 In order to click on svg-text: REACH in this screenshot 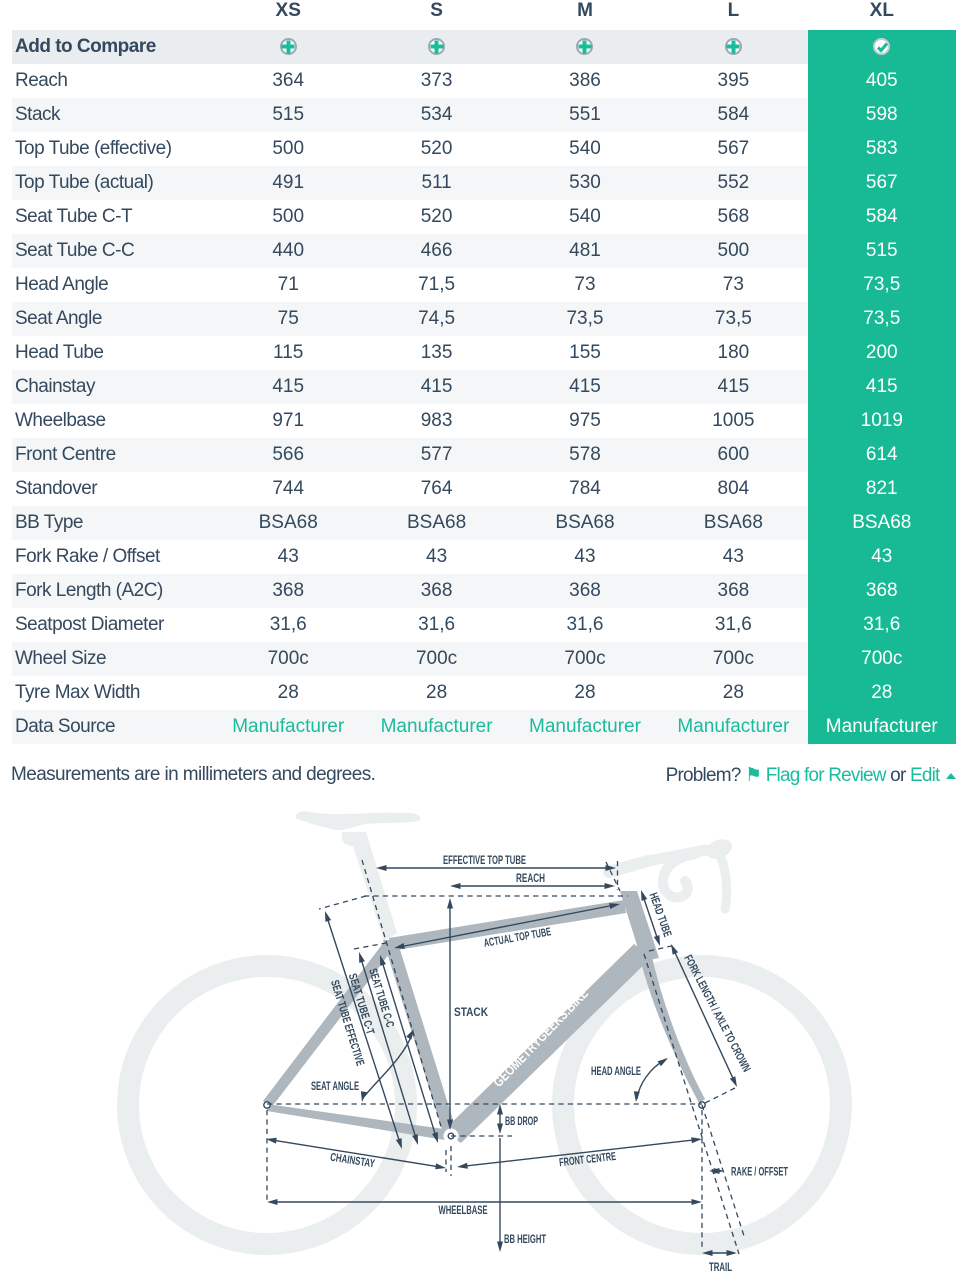, I will do `click(530, 879)`.